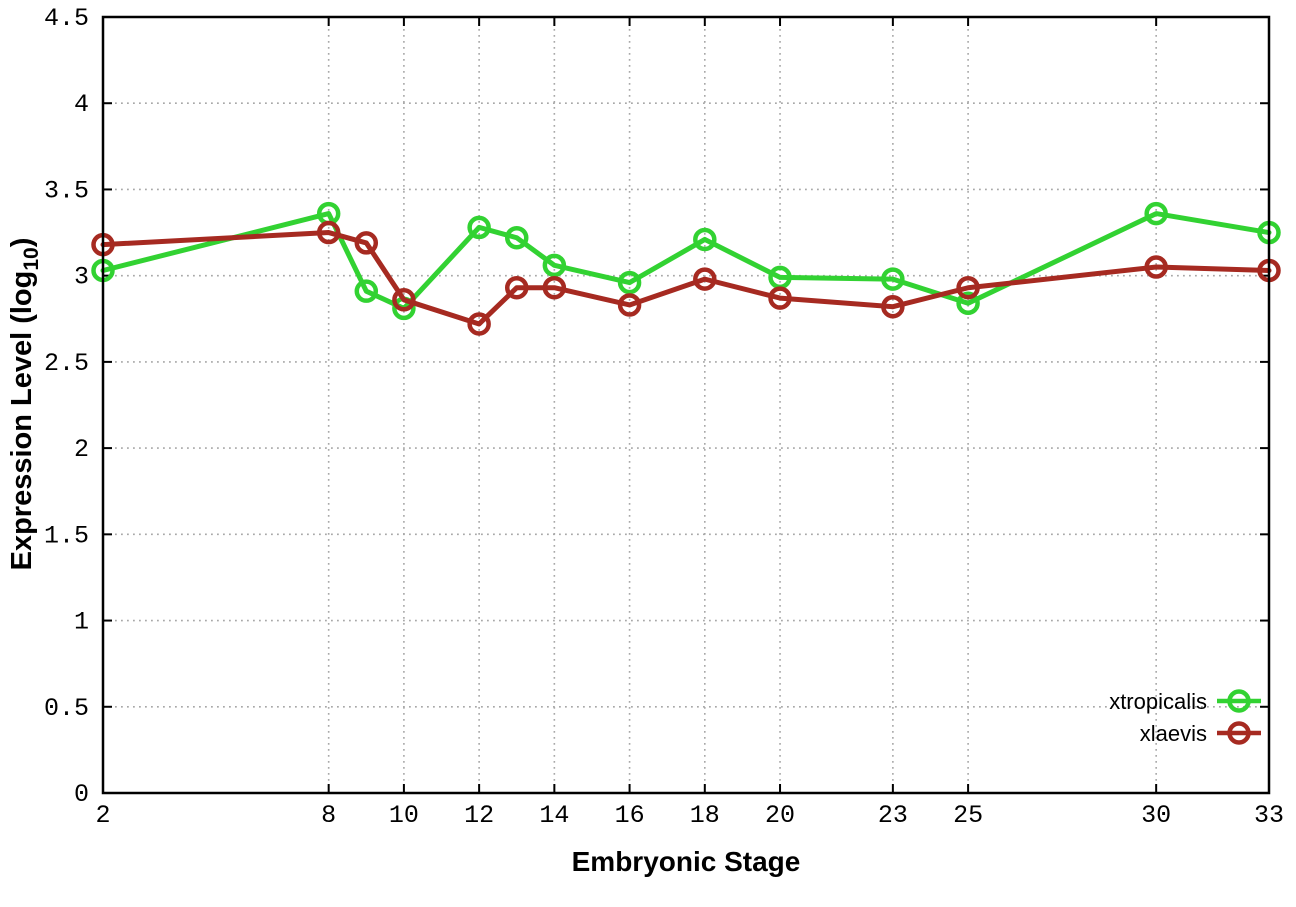 The image size is (1296, 907). What do you see at coordinates (66, 18) in the screenshot?
I see `y-tick-label: 4.5` at bounding box center [66, 18].